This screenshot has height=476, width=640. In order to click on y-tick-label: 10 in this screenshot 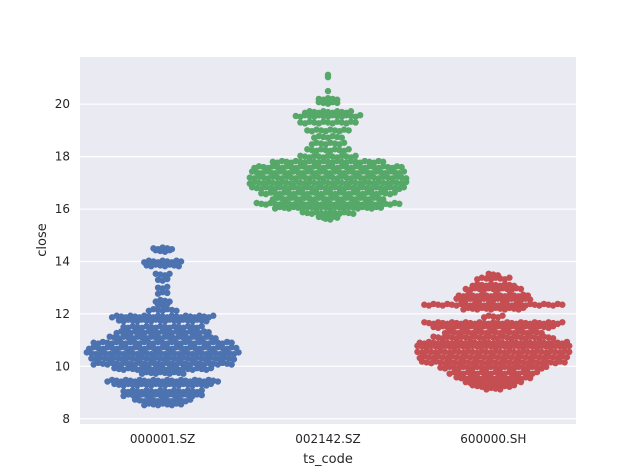, I will do `click(62, 366)`.